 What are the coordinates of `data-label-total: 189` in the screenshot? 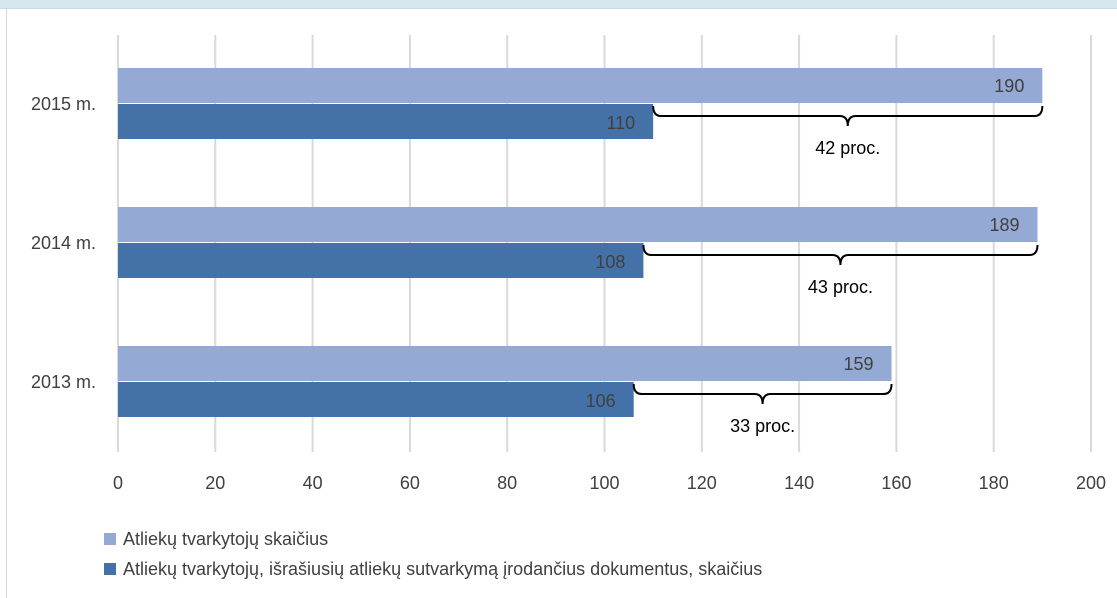 It's located at (1004, 225).